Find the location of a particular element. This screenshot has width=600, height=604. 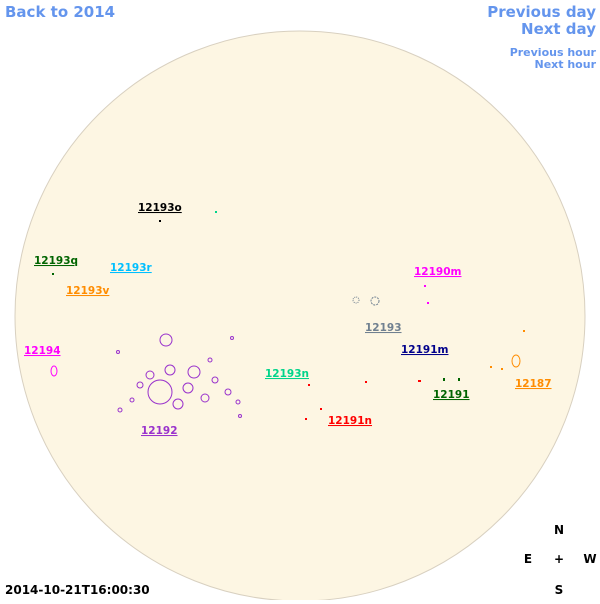

region-label: 12194 is located at coordinates (42, 351).